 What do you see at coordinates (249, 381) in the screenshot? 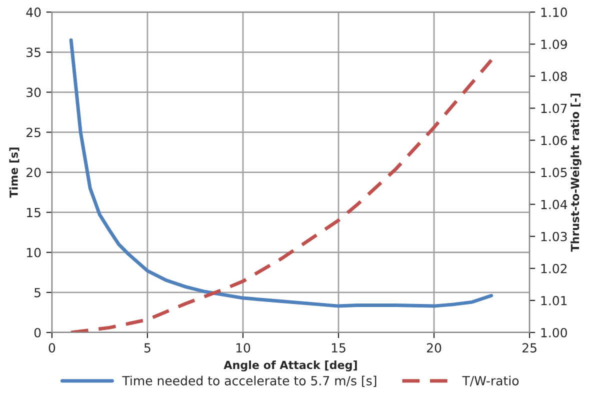
I see `legend-label: Time needed to accelerate to 5.7 m/s [s]` at bounding box center [249, 381].